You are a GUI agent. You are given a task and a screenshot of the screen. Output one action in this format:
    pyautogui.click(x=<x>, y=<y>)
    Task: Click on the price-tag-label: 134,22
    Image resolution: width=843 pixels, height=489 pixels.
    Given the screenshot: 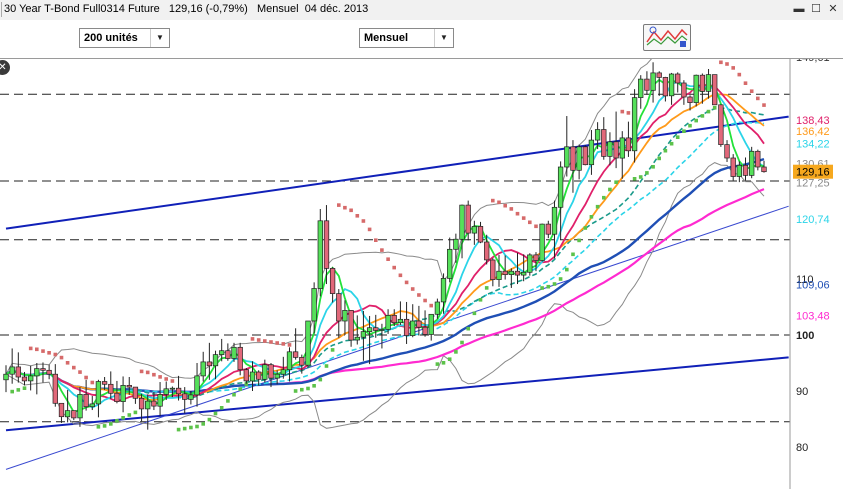 What is the action you would take?
    pyautogui.click(x=813, y=144)
    